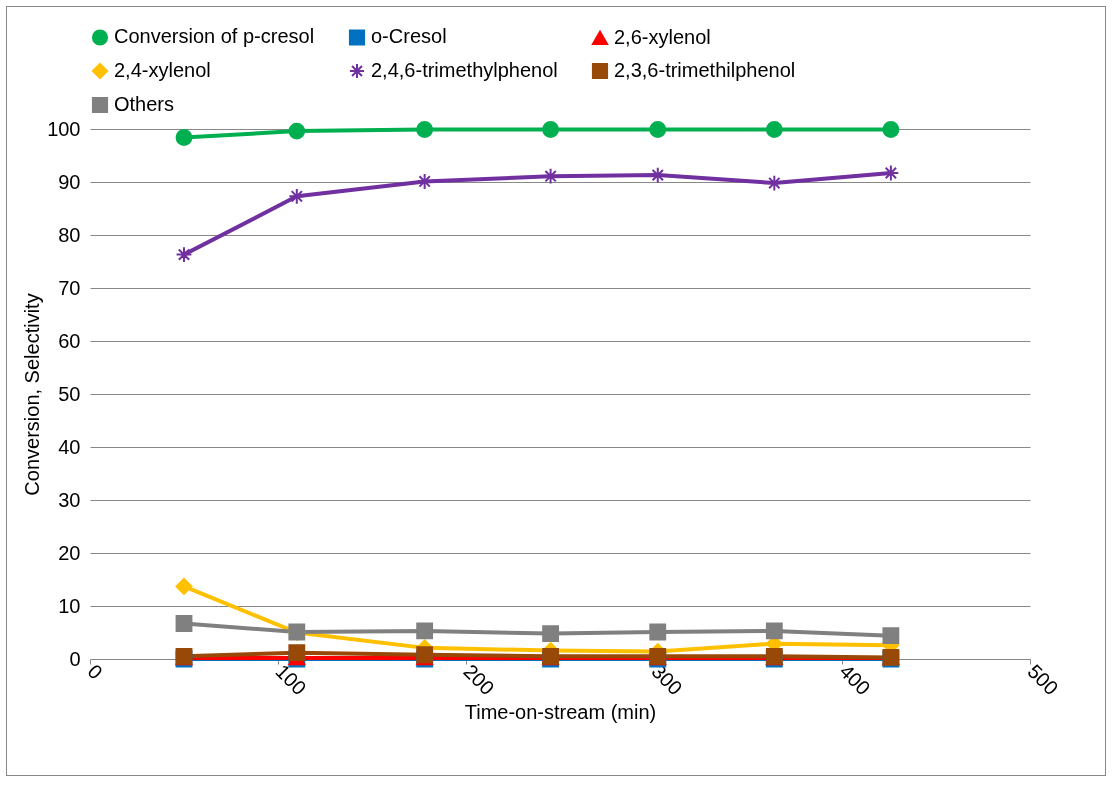 The width and height of the screenshot is (1120, 785). Describe the element at coordinates (162, 70) in the screenshot. I see `legend-label: 2,4-xylenol` at that location.